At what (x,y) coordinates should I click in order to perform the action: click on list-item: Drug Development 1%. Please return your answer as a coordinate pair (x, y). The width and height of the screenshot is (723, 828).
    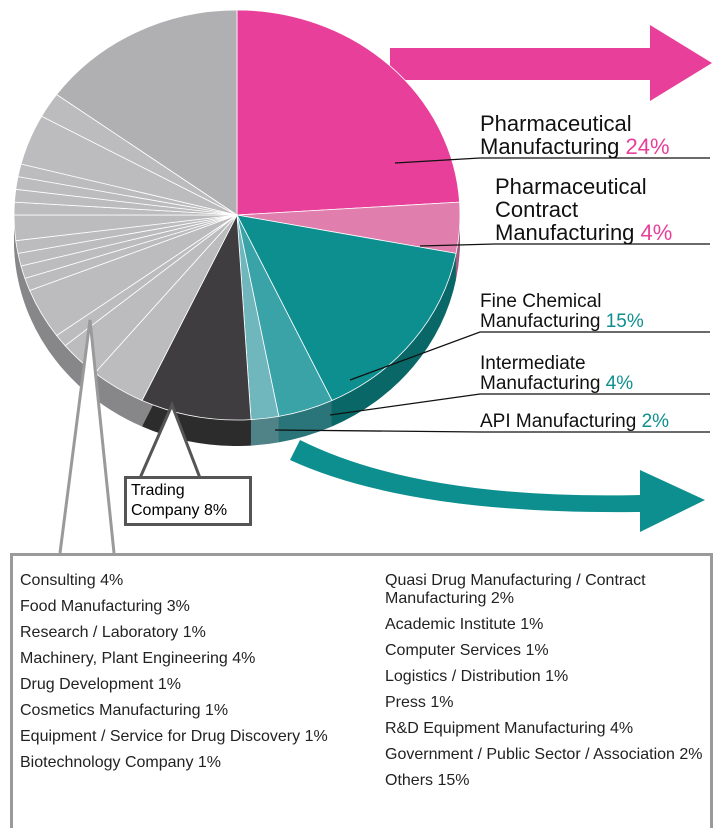
    Looking at the image, I should click on (185, 685).